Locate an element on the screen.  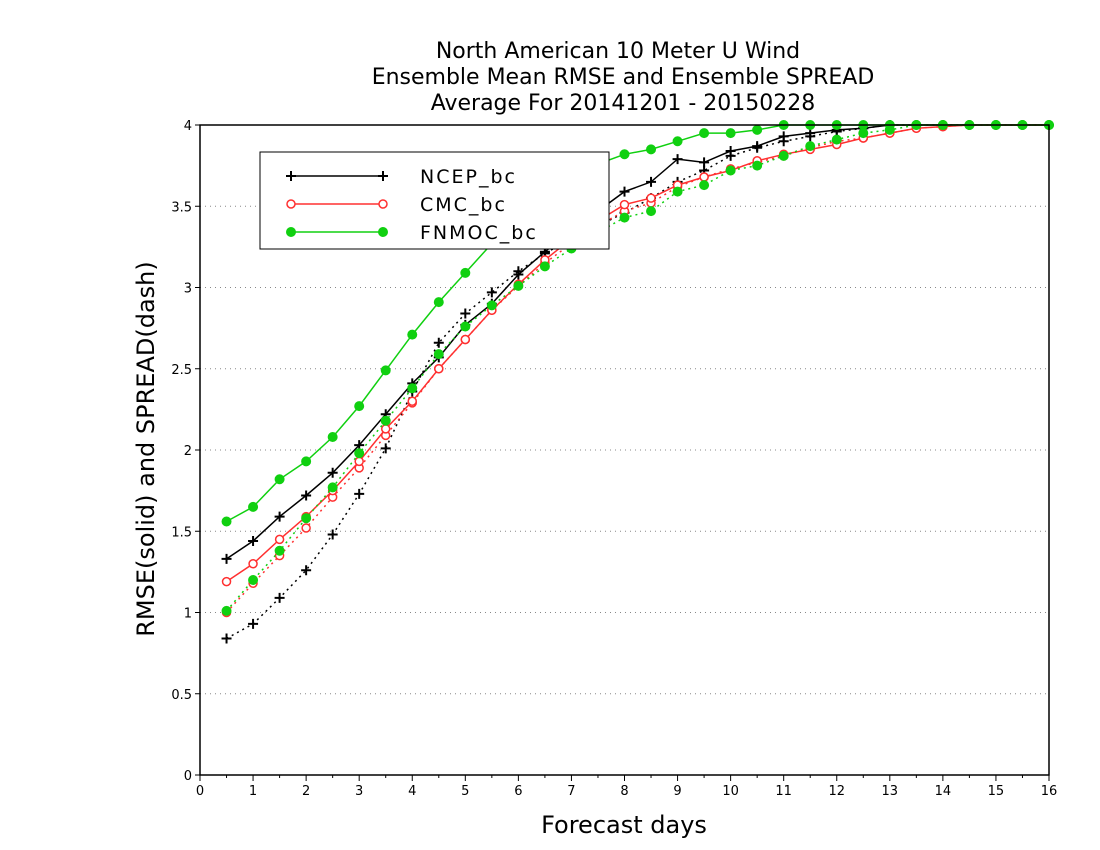
y-tick-label: 2 is located at coordinates (188, 451).